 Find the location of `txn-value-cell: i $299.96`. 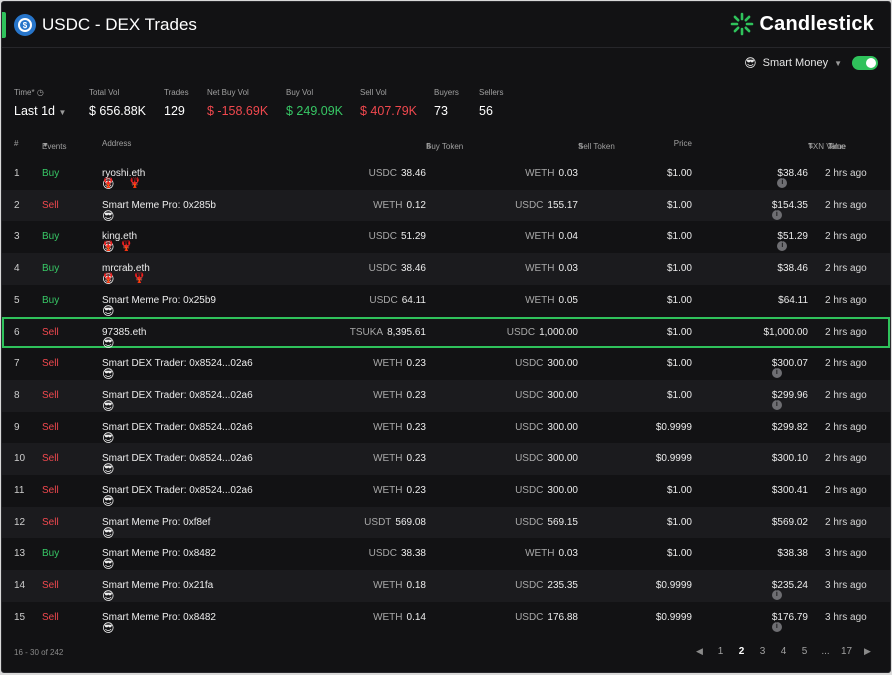

txn-value-cell: i $299.96 is located at coordinates (789, 400).